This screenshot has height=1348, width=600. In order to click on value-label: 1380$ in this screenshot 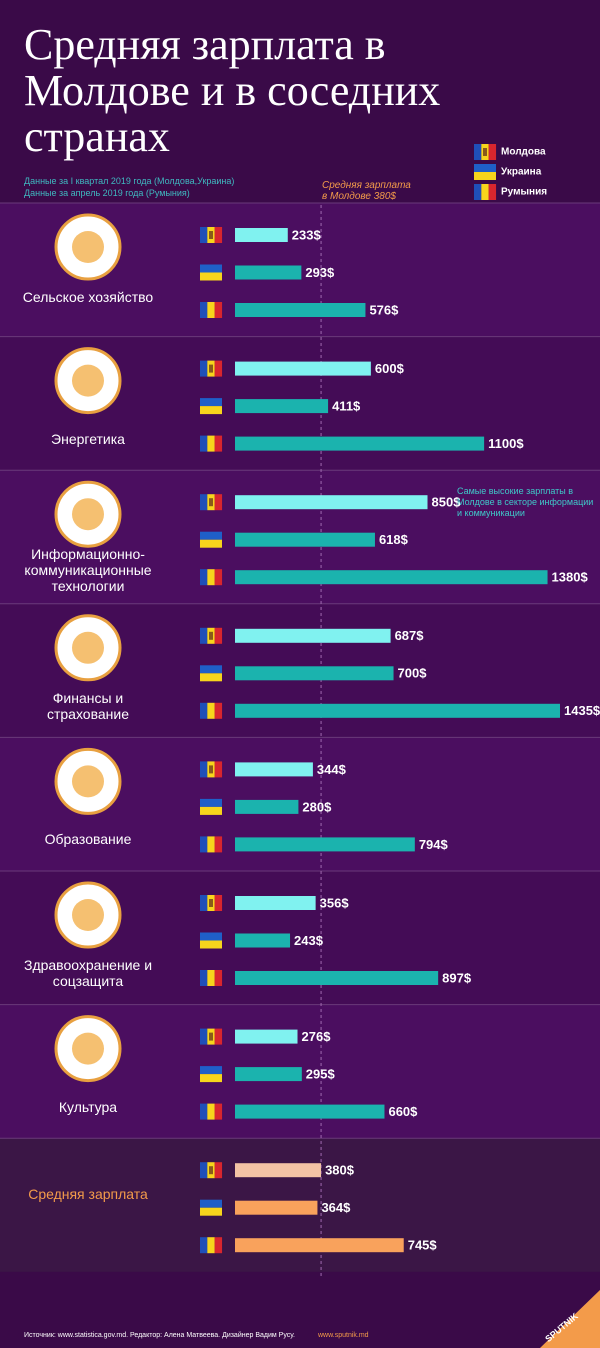, I will do `click(570, 577)`.